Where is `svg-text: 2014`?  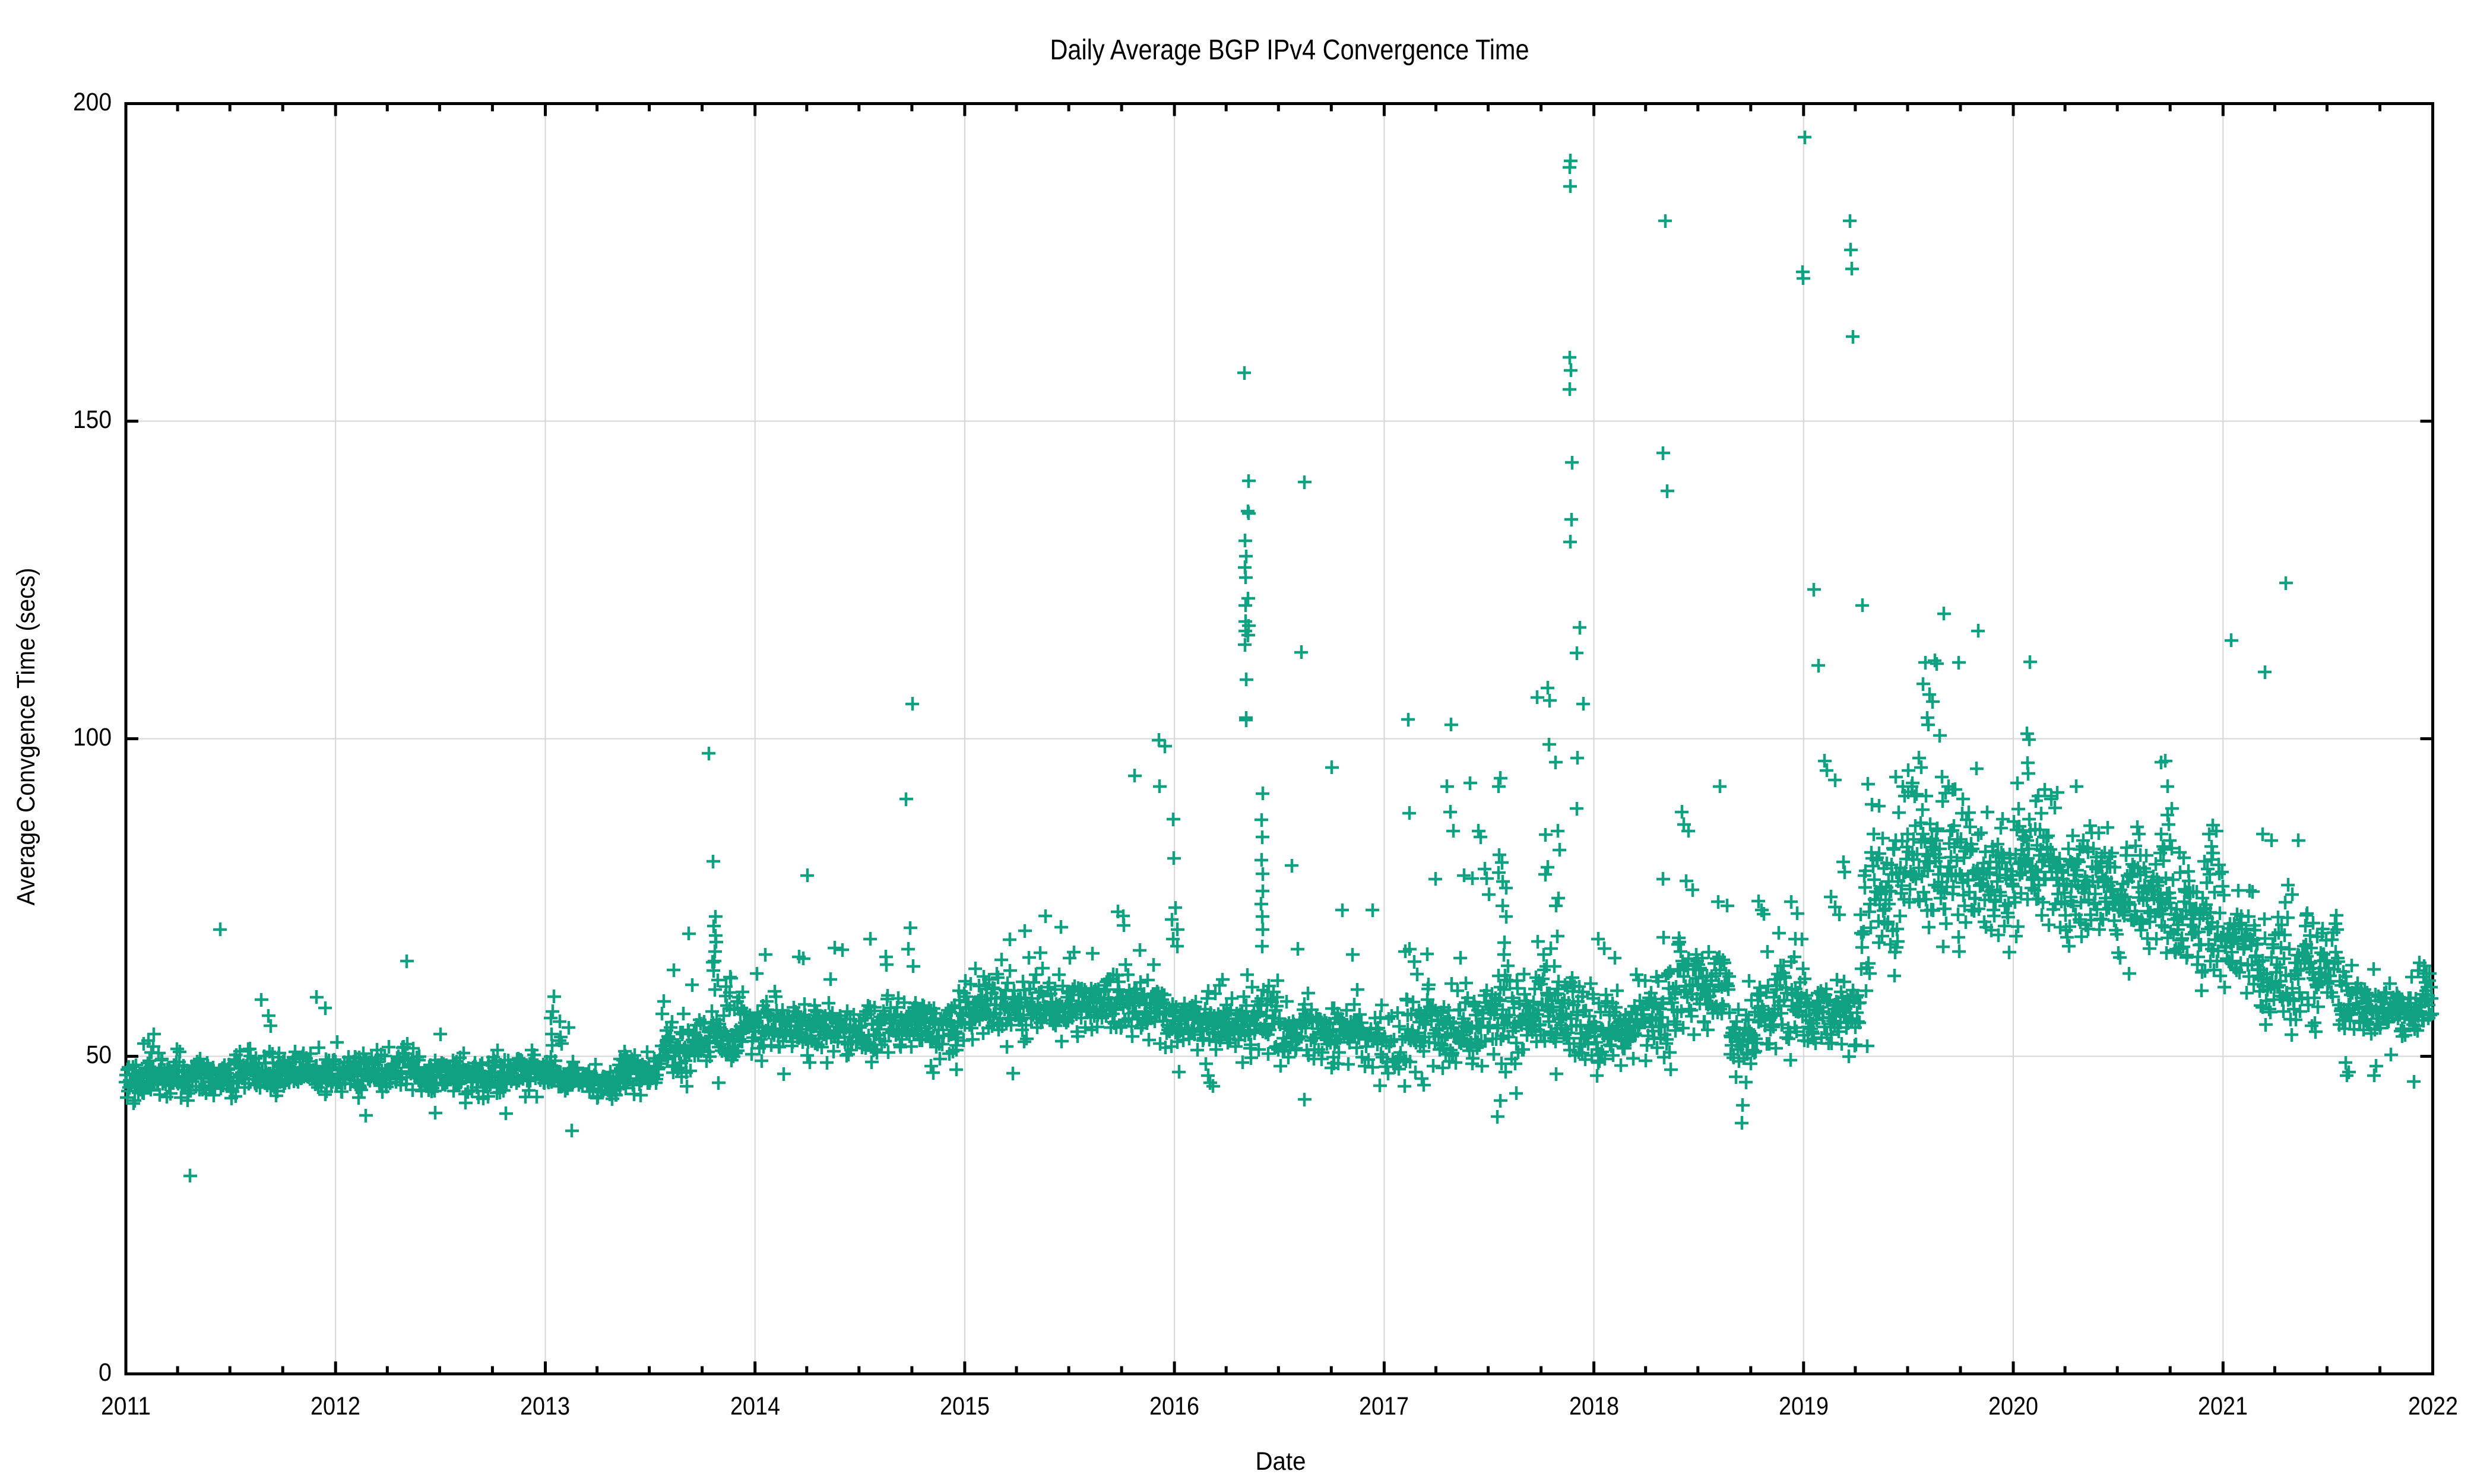
svg-text: 2014 is located at coordinates (755, 1406).